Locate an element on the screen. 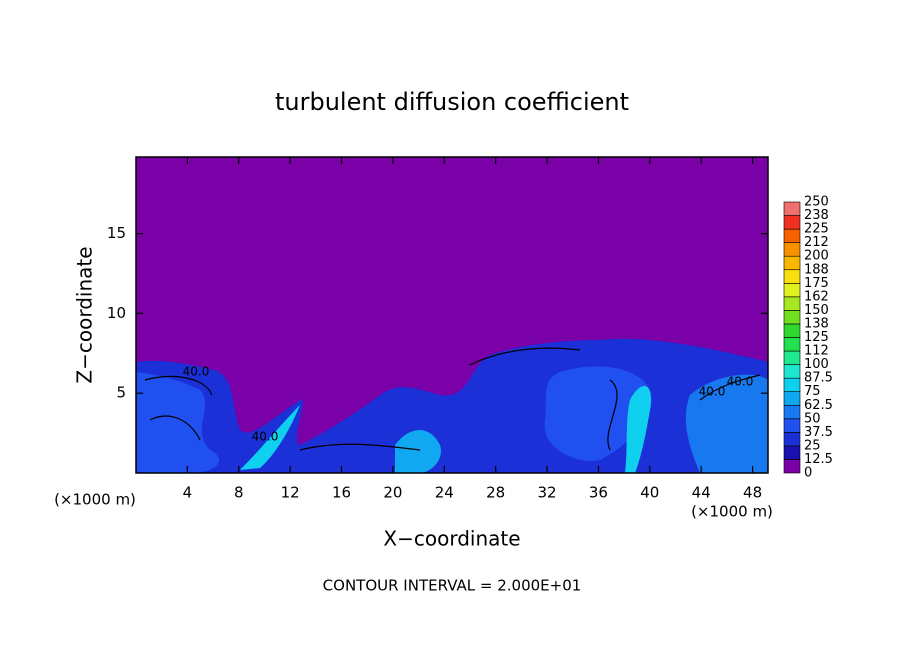 This screenshot has width=904, height=658. x-axis-label: X−coordinate is located at coordinates (451, 539).